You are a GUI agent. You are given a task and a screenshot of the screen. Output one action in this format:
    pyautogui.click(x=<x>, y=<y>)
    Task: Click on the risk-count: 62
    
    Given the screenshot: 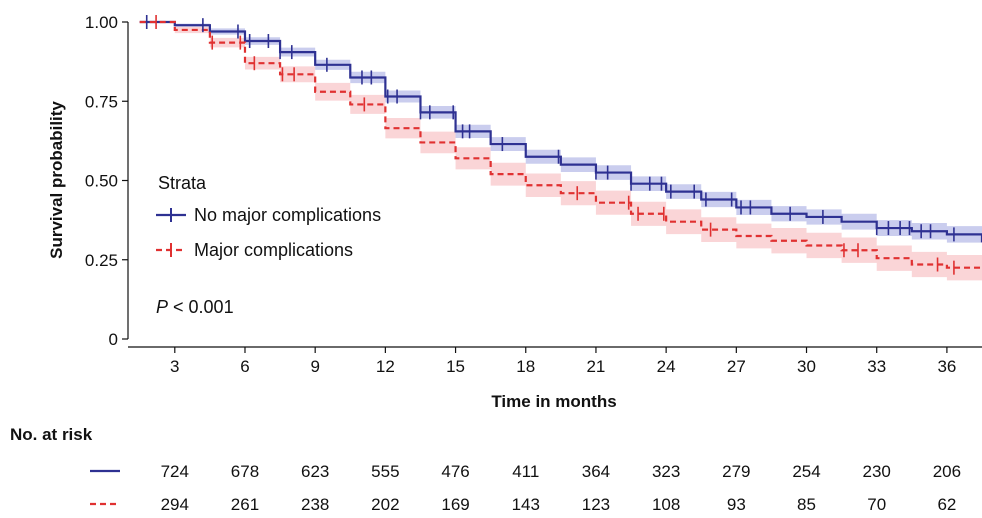 What is the action you would take?
    pyautogui.click(x=946, y=504)
    